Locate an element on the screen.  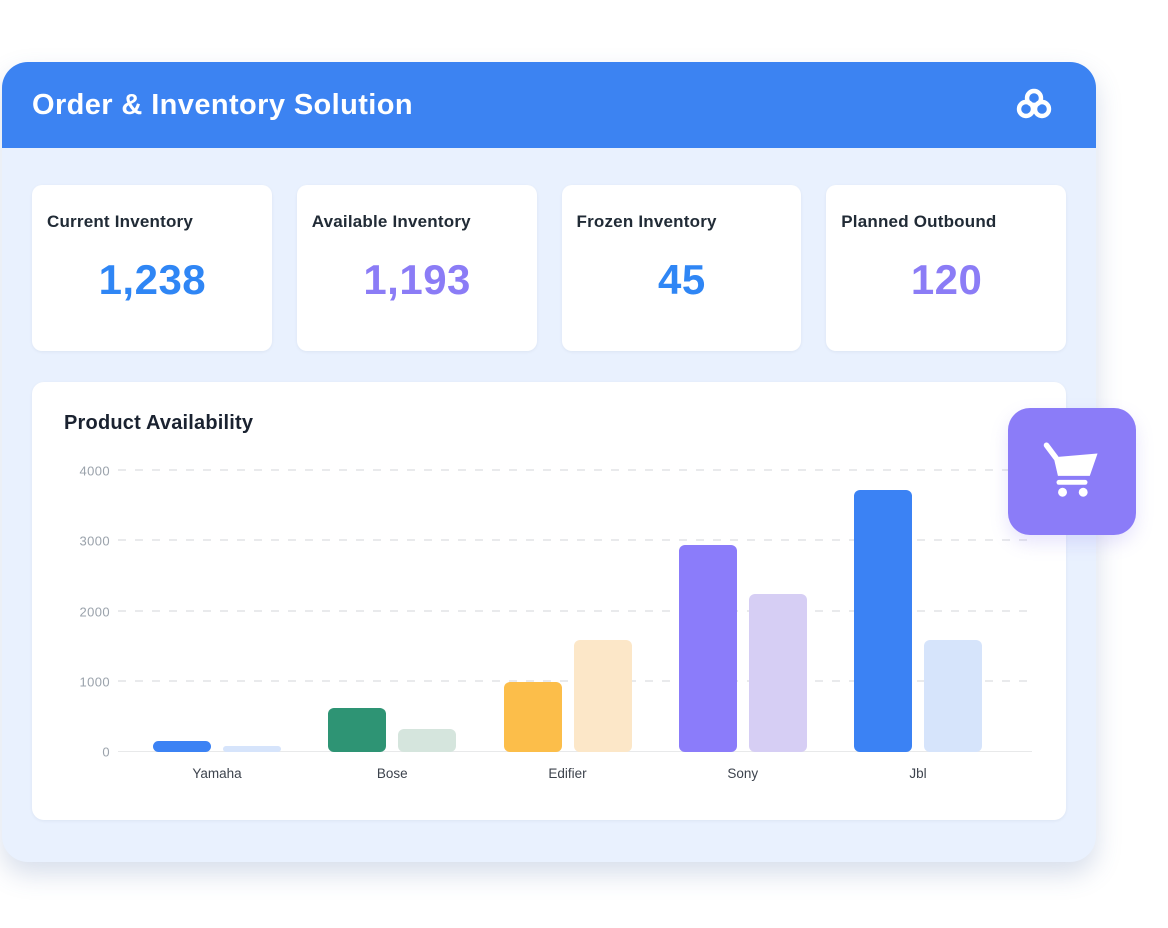
stat-card-current-inventory: Current Inventory 1,238 is located at coordinates (152, 268).